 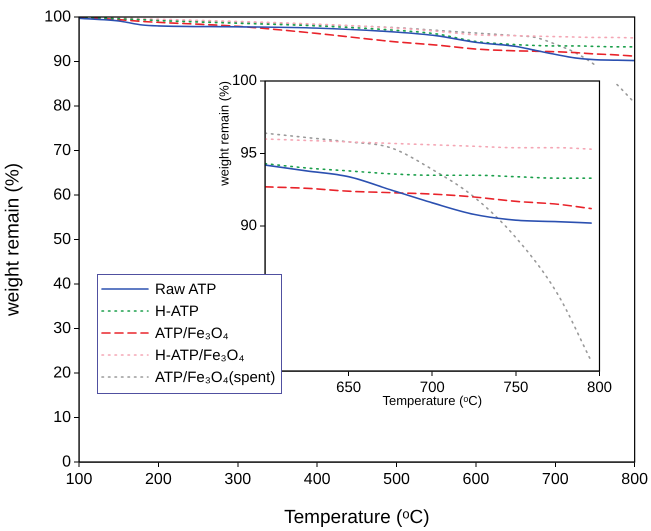 I want to click on legend-label: ATP/Fe₃O₄(spent), so click(x=215, y=377).